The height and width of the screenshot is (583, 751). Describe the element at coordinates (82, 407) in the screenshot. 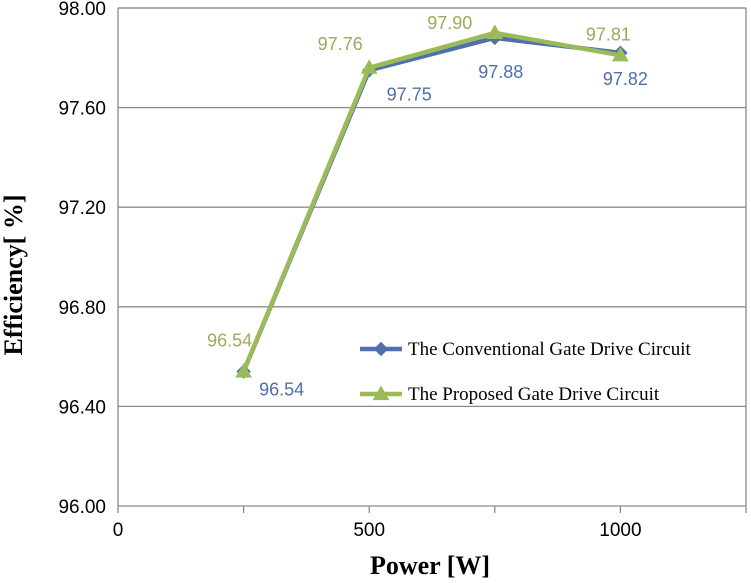

I see `y-tick-label: 96.40` at that location.